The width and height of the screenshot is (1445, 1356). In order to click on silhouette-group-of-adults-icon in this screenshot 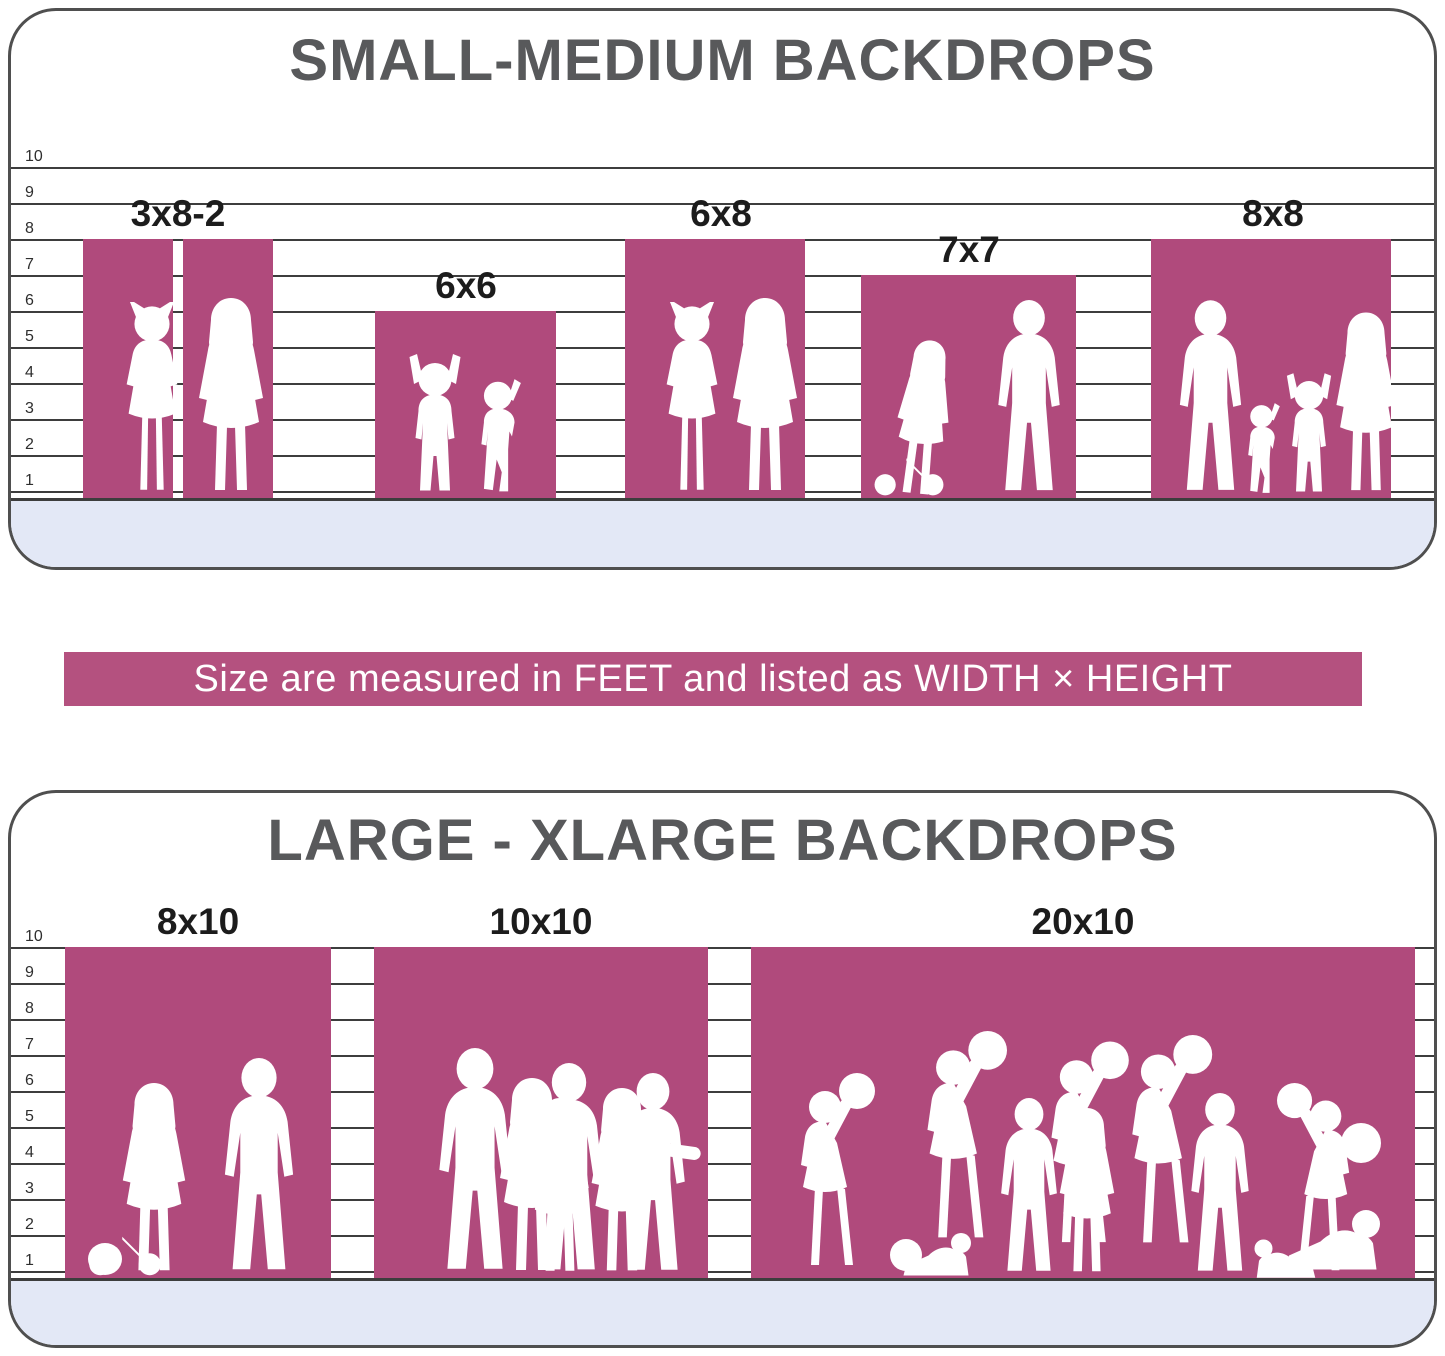, I will do `click(570, 1159)`.